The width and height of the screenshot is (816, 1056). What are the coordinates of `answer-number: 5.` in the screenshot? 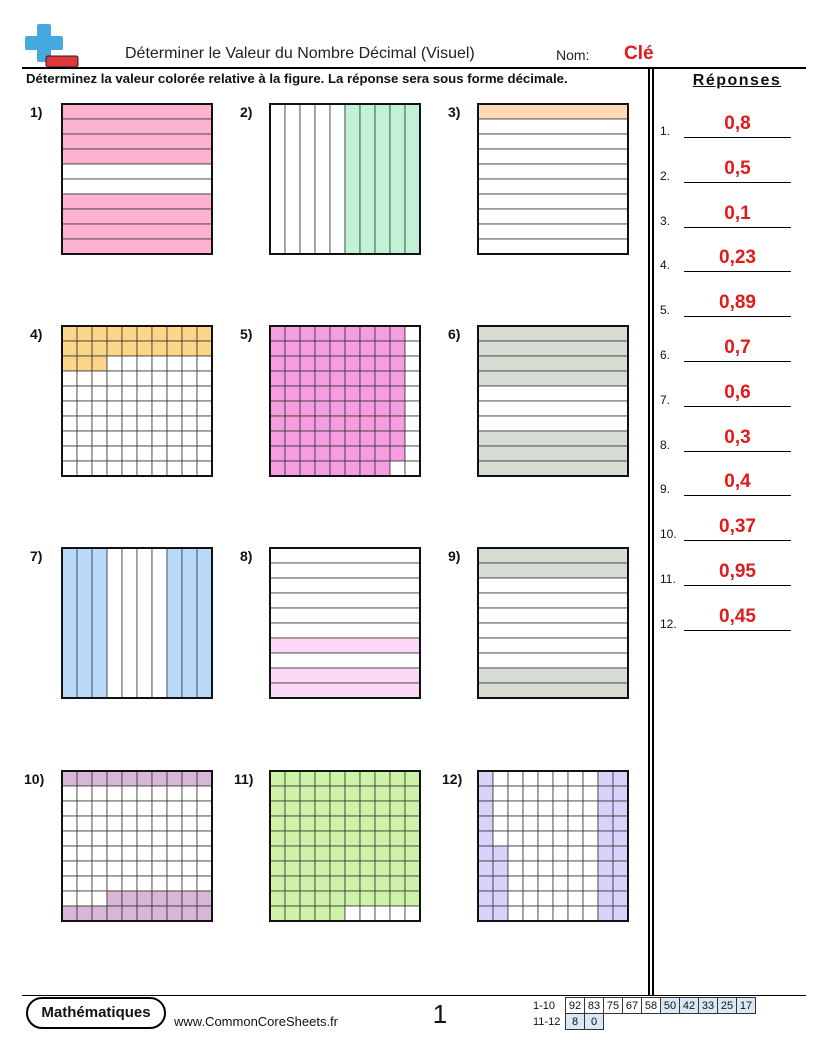 It's located at (665, 310).